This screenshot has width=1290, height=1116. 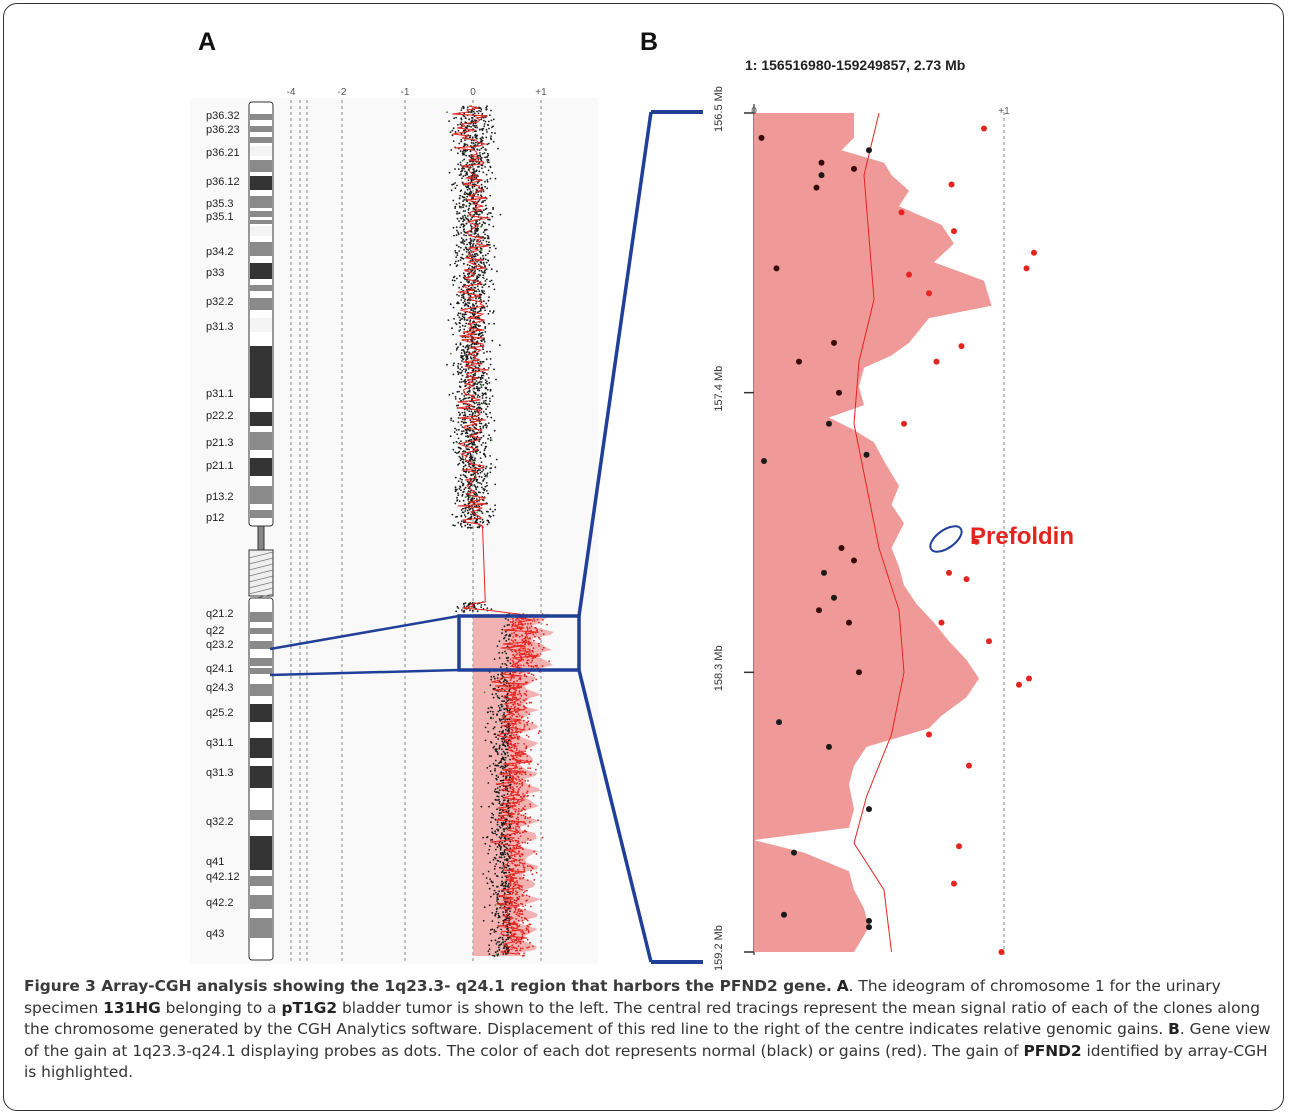 I want to click on prefoldin-highlight-ellipse, so click(x=946, y=539).